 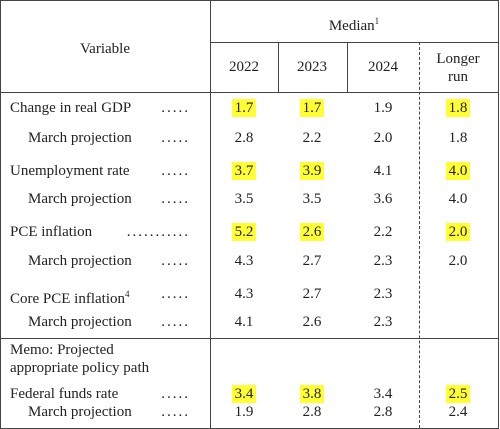 What do you see at coordinates (244, 67) in the screenshot?
I see `column-header: 2022` at bounding box center [244, 67].